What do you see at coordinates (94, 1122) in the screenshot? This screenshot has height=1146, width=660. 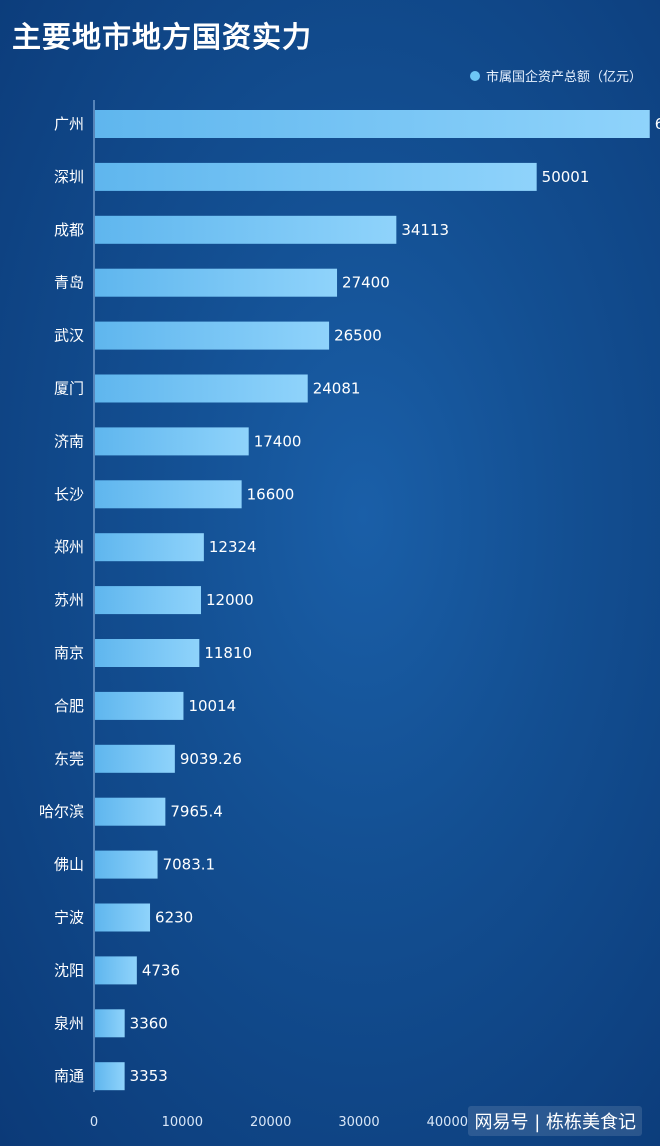 I see `x-tick-label: 0` at bounding box center [94, 1122].